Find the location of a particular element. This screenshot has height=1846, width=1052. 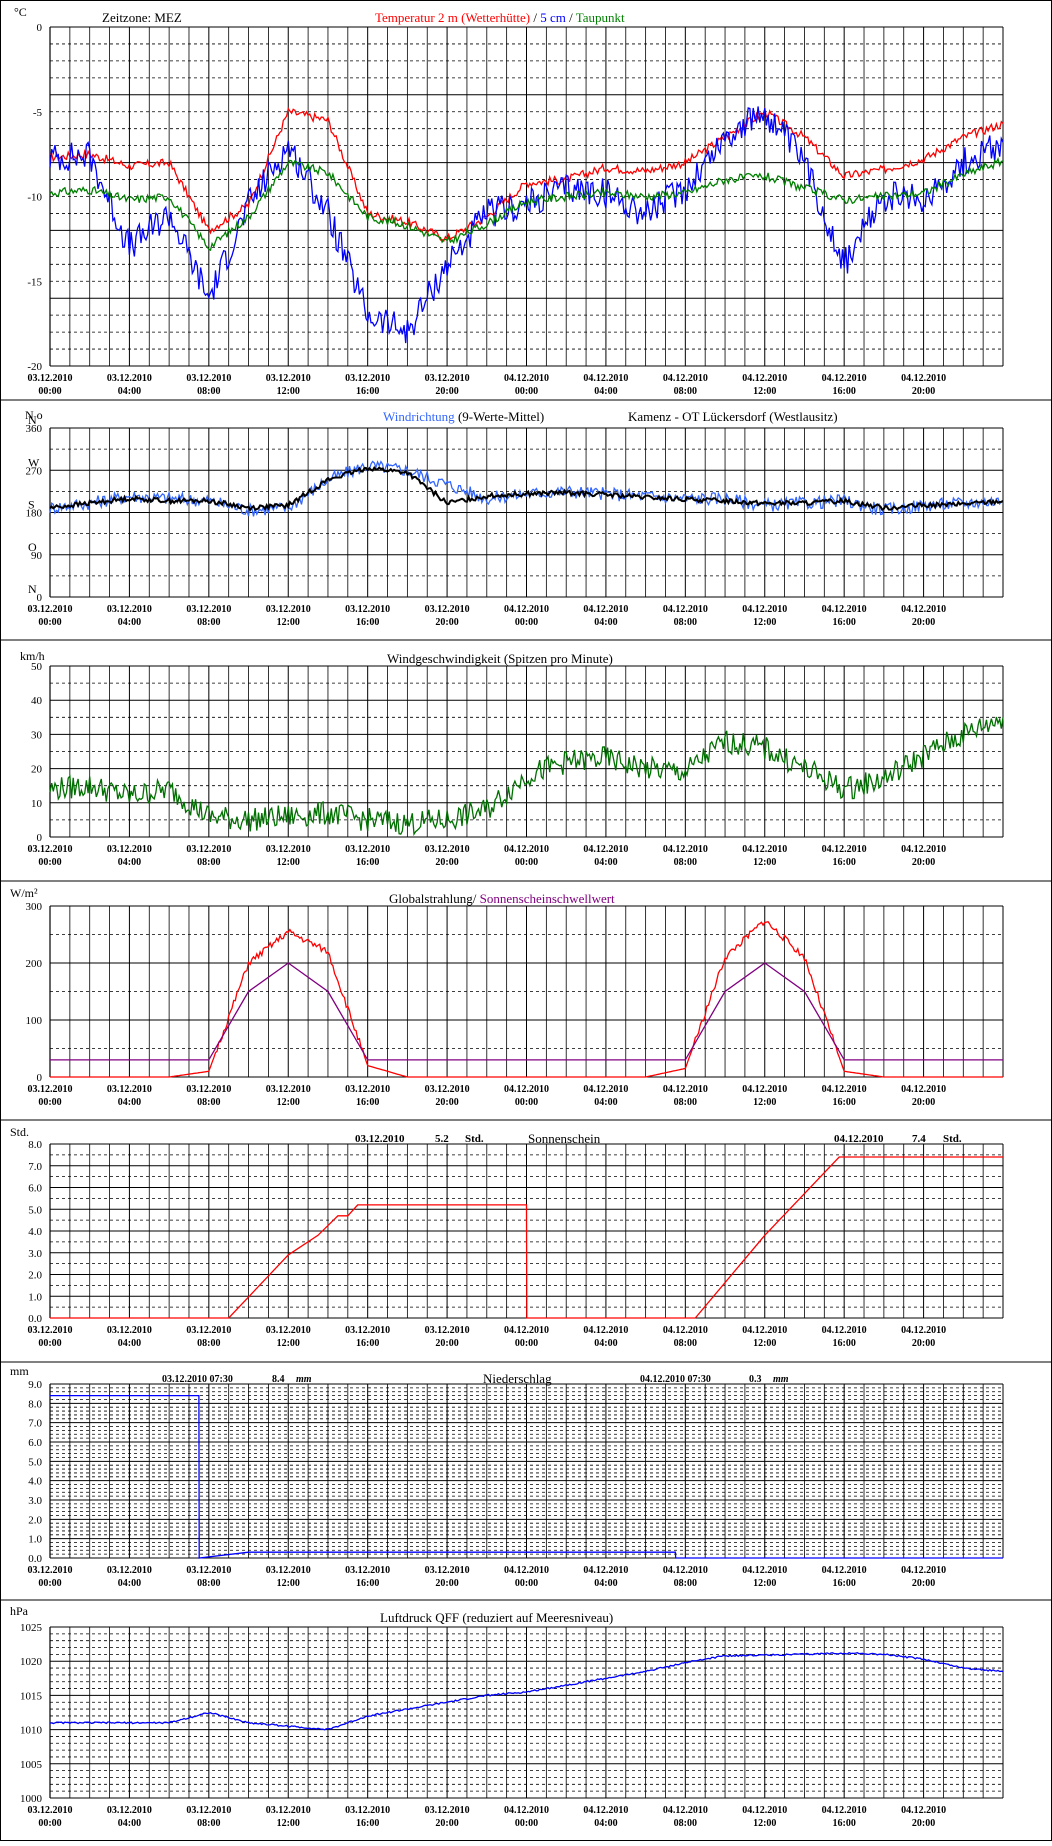

y-tick-label: 1020 is located at coordinates (31, 1662).